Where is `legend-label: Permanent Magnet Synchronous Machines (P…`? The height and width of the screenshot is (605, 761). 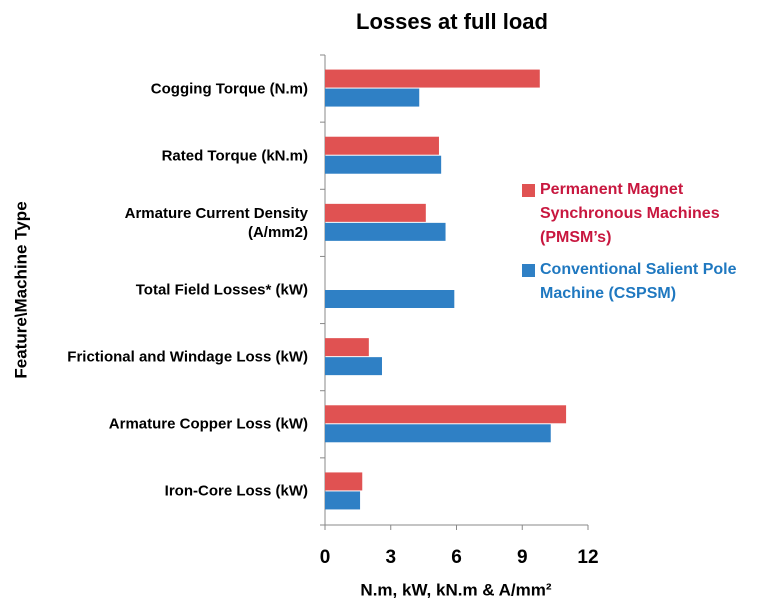
legend-label: Permanent Magnet Synchronous Machines (P… is located at coordinates (630, 213).